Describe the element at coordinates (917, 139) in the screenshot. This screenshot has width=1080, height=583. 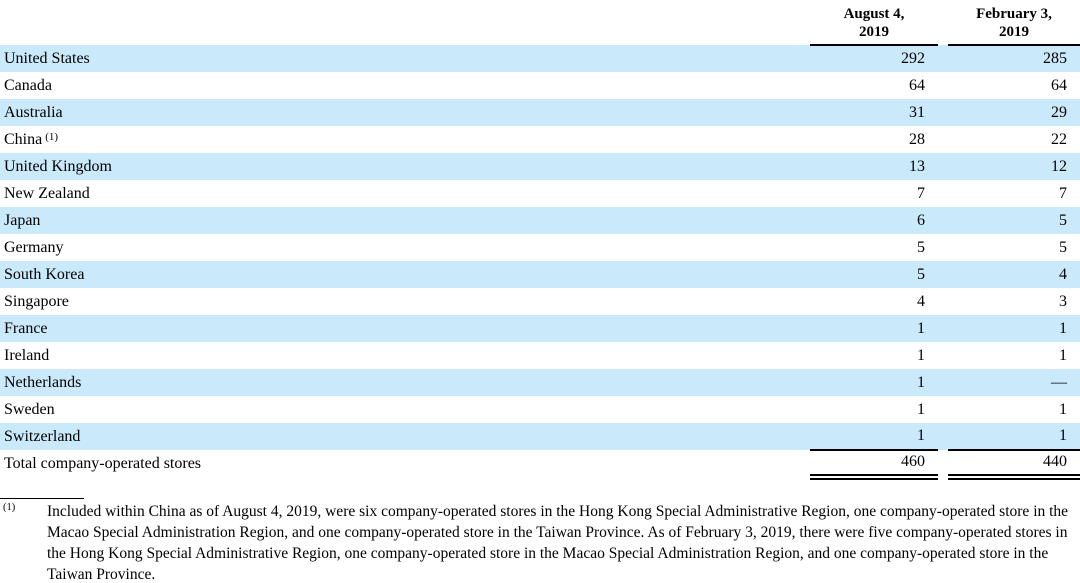
I see `aug-value-cell: 28` at that location.